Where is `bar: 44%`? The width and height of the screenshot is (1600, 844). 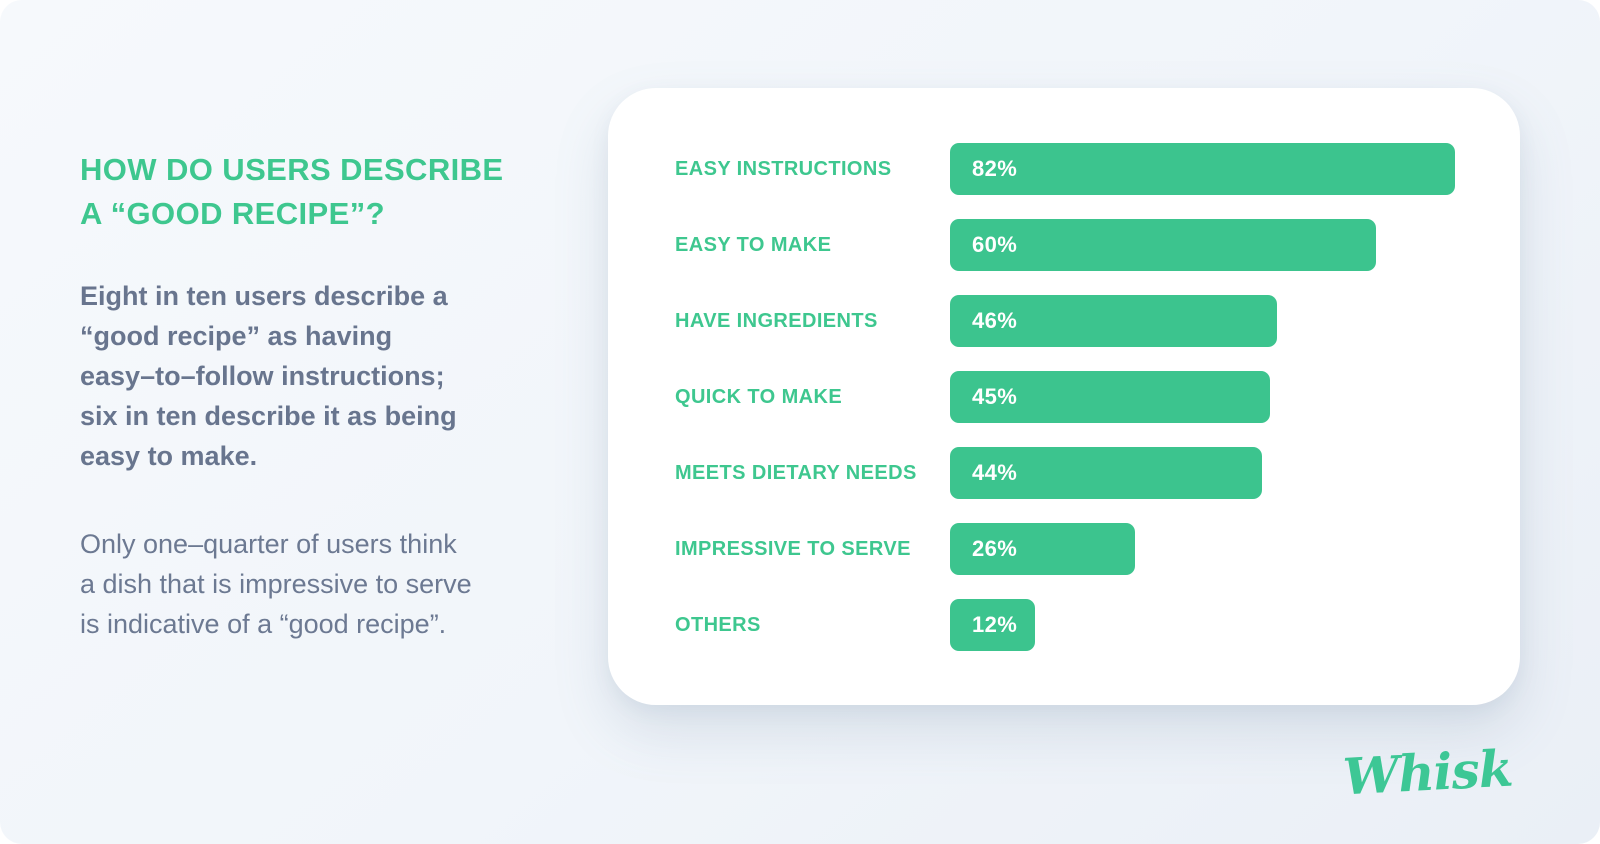
bar: 44% is located at coordinates (1106, 473).